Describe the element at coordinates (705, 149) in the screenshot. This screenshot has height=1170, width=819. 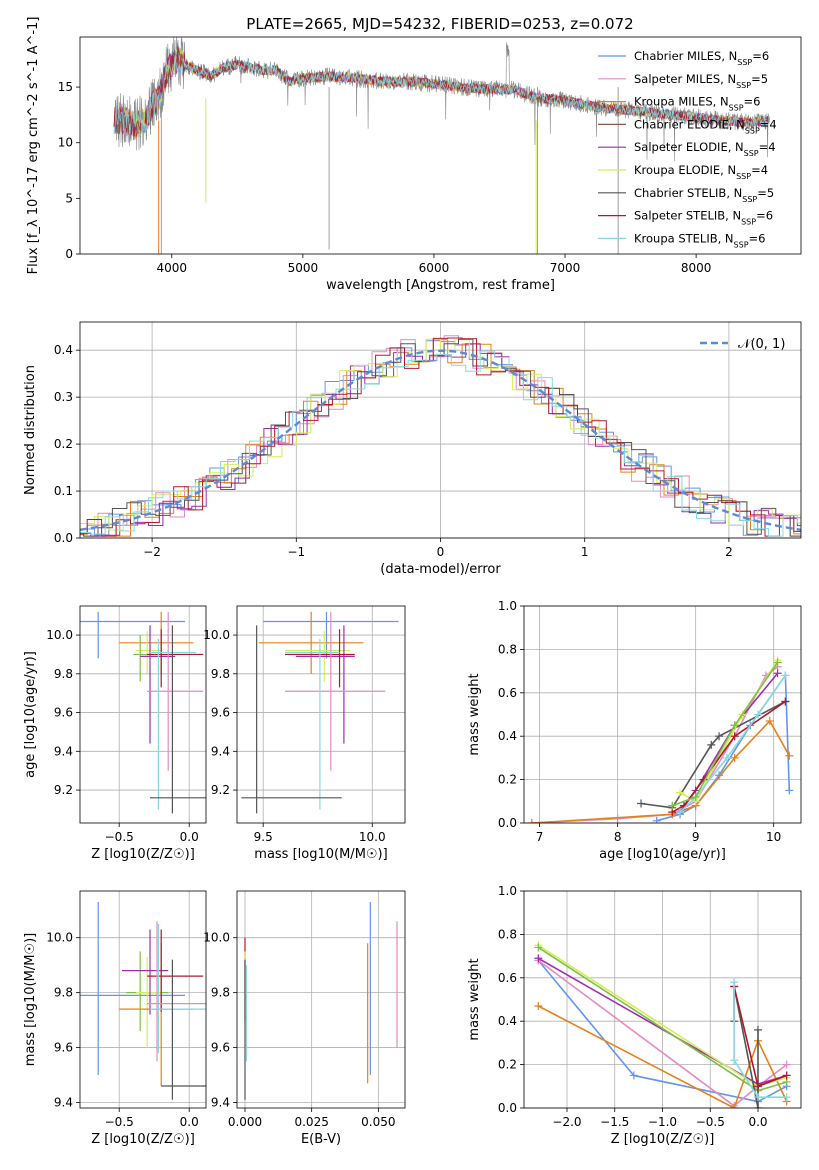
I see `legend-entry: Salpeter ELODIE, NSSP=4` at that location.